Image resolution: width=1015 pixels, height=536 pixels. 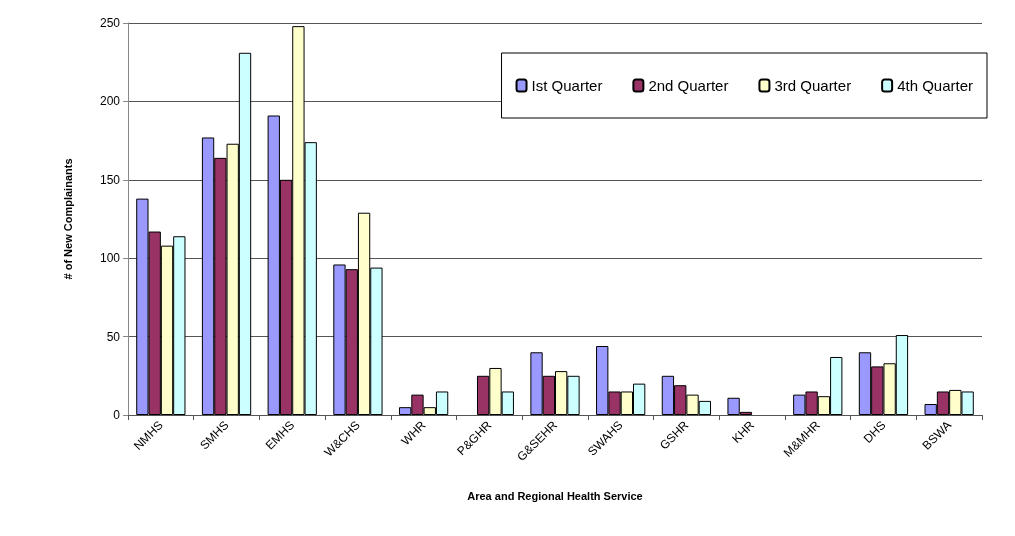 I want to click on y-axis-title: # of New Complainants, so click(x=67, y=219).